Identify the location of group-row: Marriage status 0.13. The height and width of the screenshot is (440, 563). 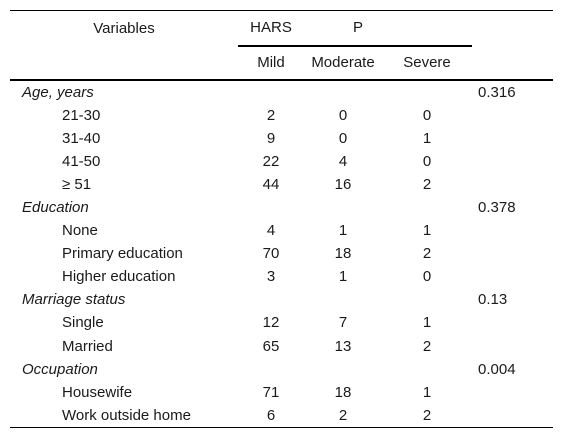
(281, 300).